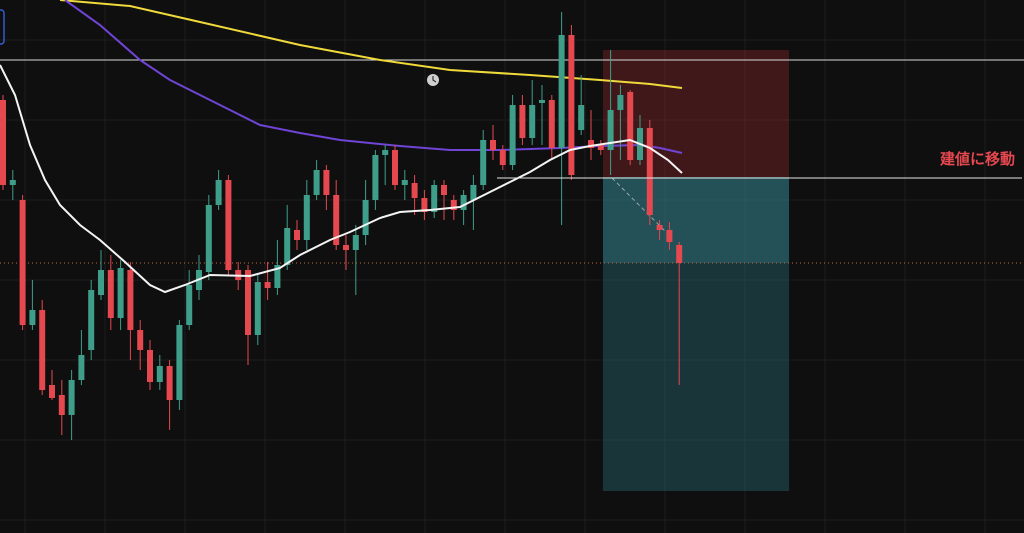  Describe the element at coordinates (696, 113) in the screenshot. I see `stop-loss-zone` at that location.